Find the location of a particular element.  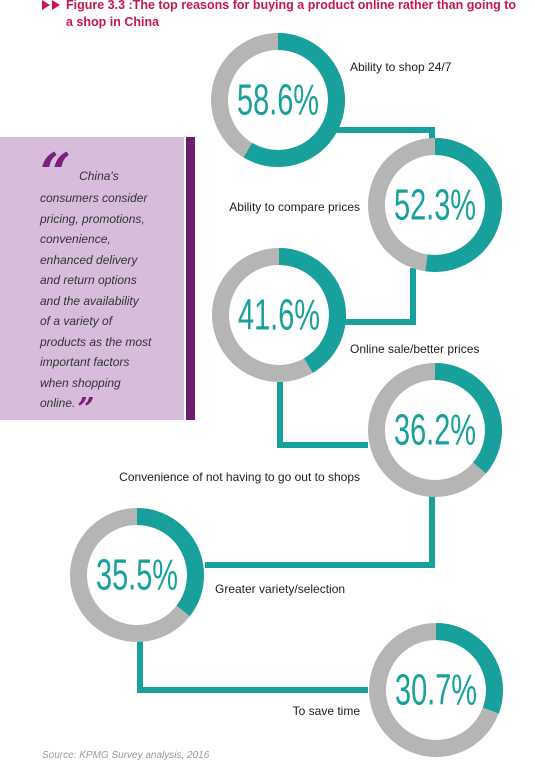

quote-line: and return options is located at coordinates (88, 280).